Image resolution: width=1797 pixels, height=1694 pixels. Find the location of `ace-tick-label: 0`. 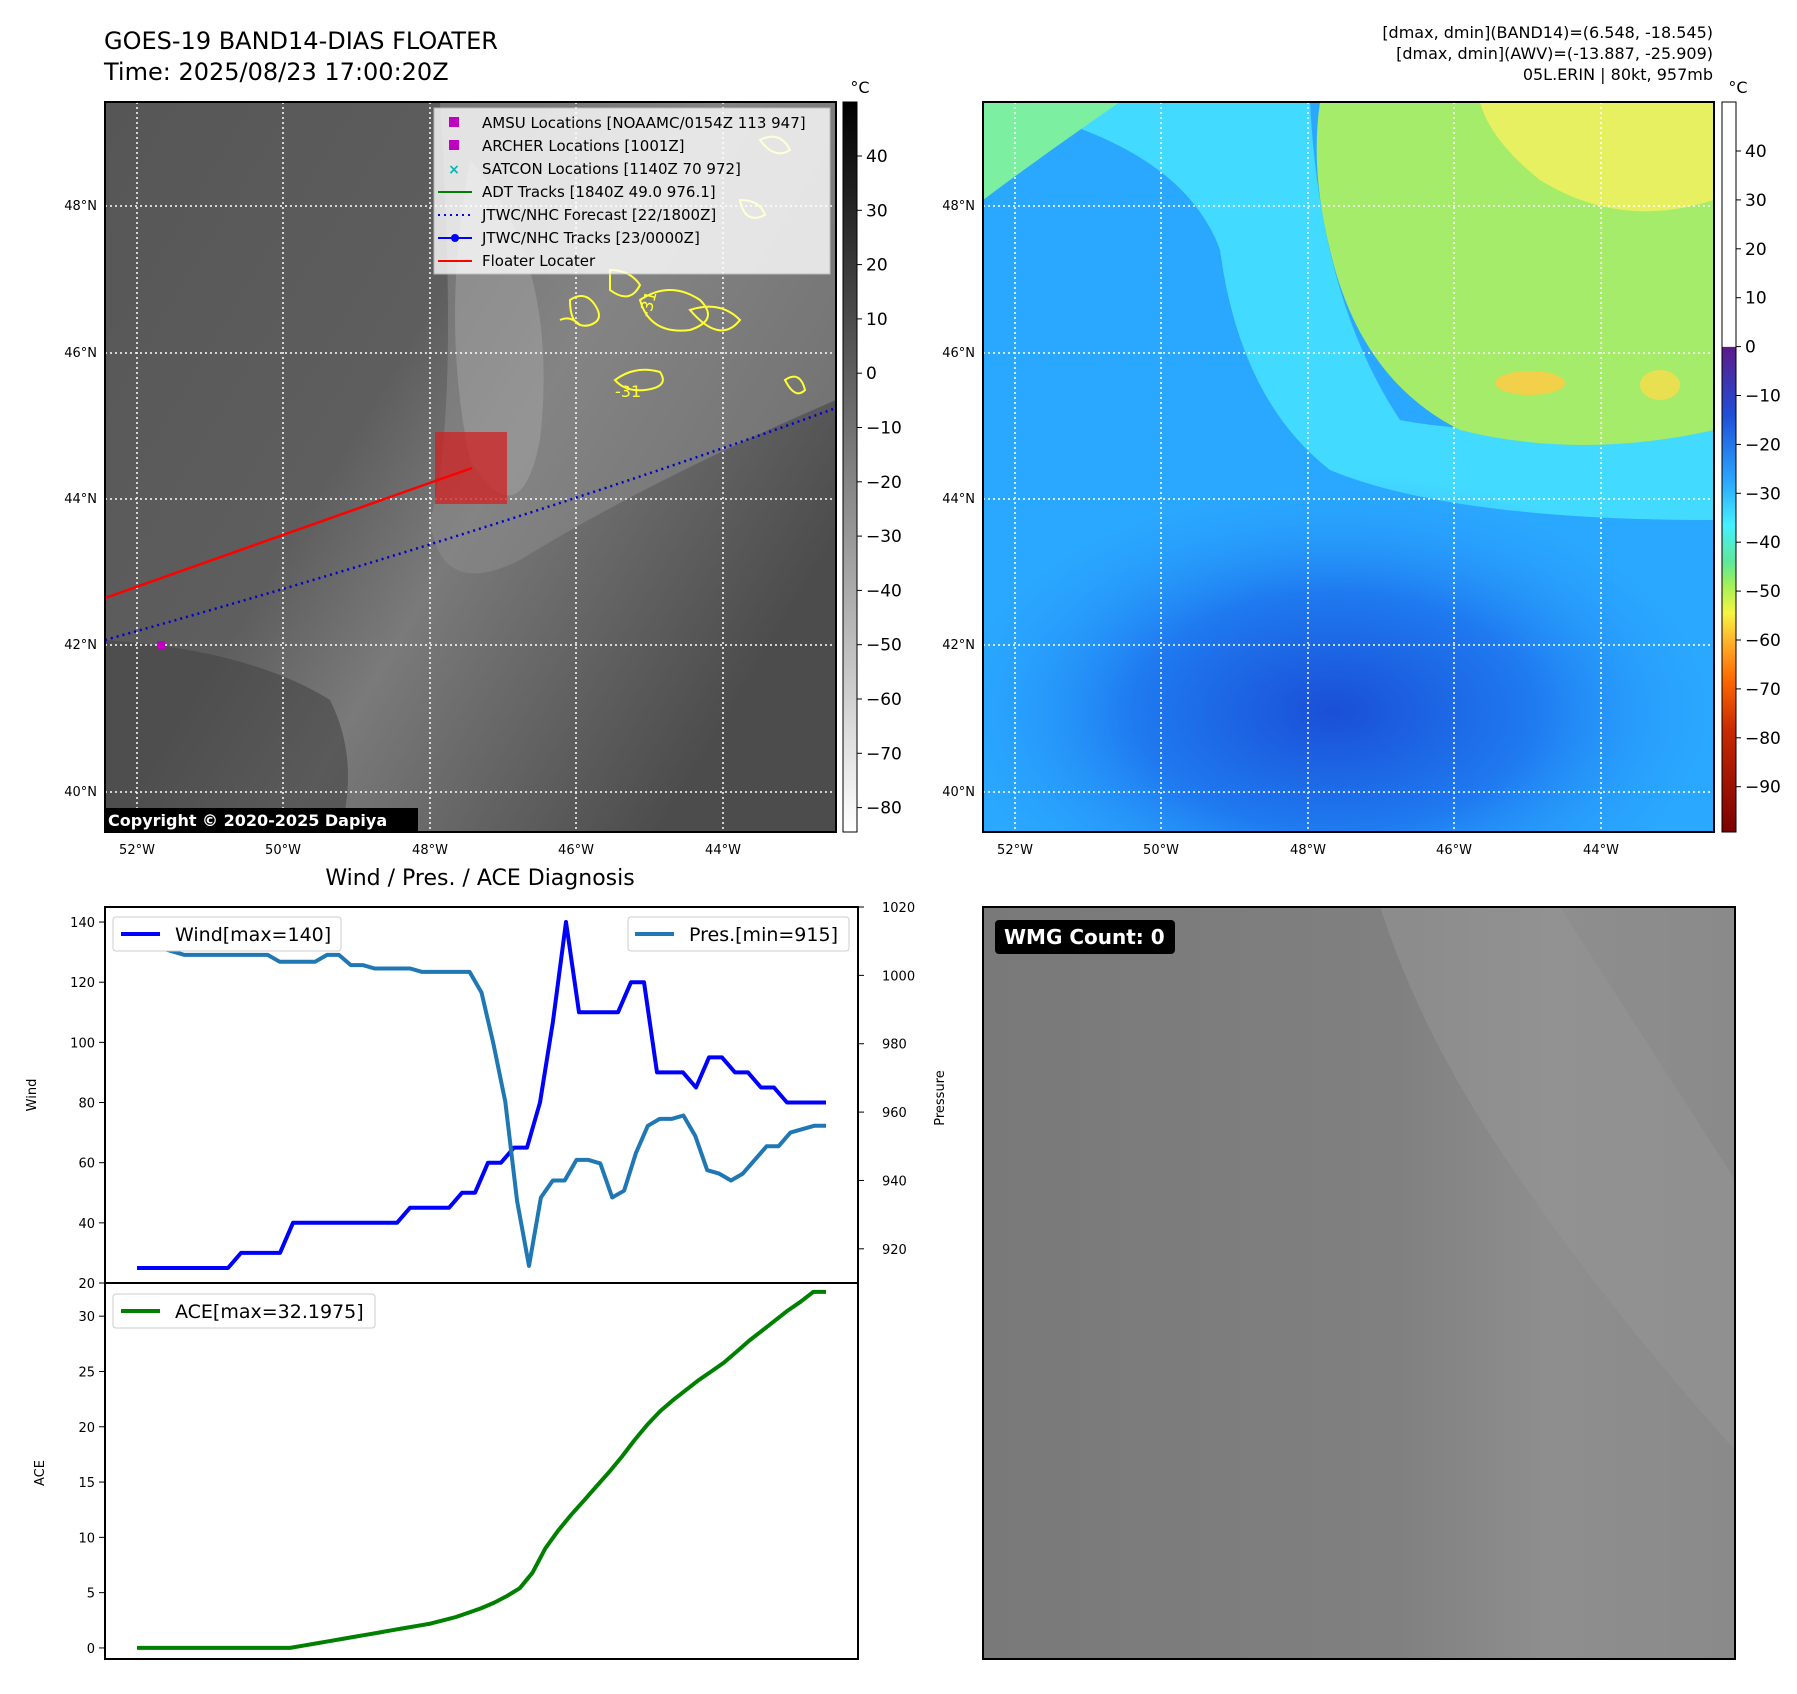

ace-tick-label: 0 is located at coordinates (91, 1649).